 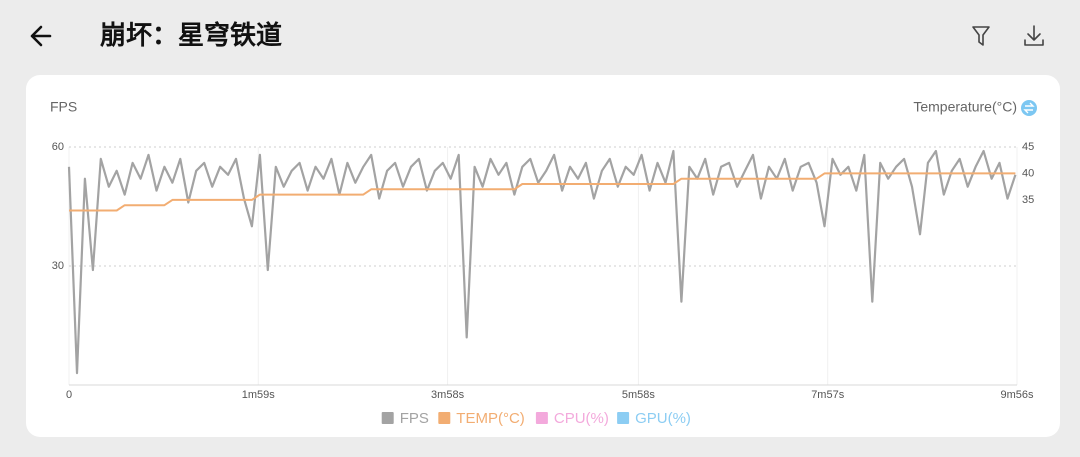 I want to click on x-tick-label: 5m58s, so click(x=639, y=395).